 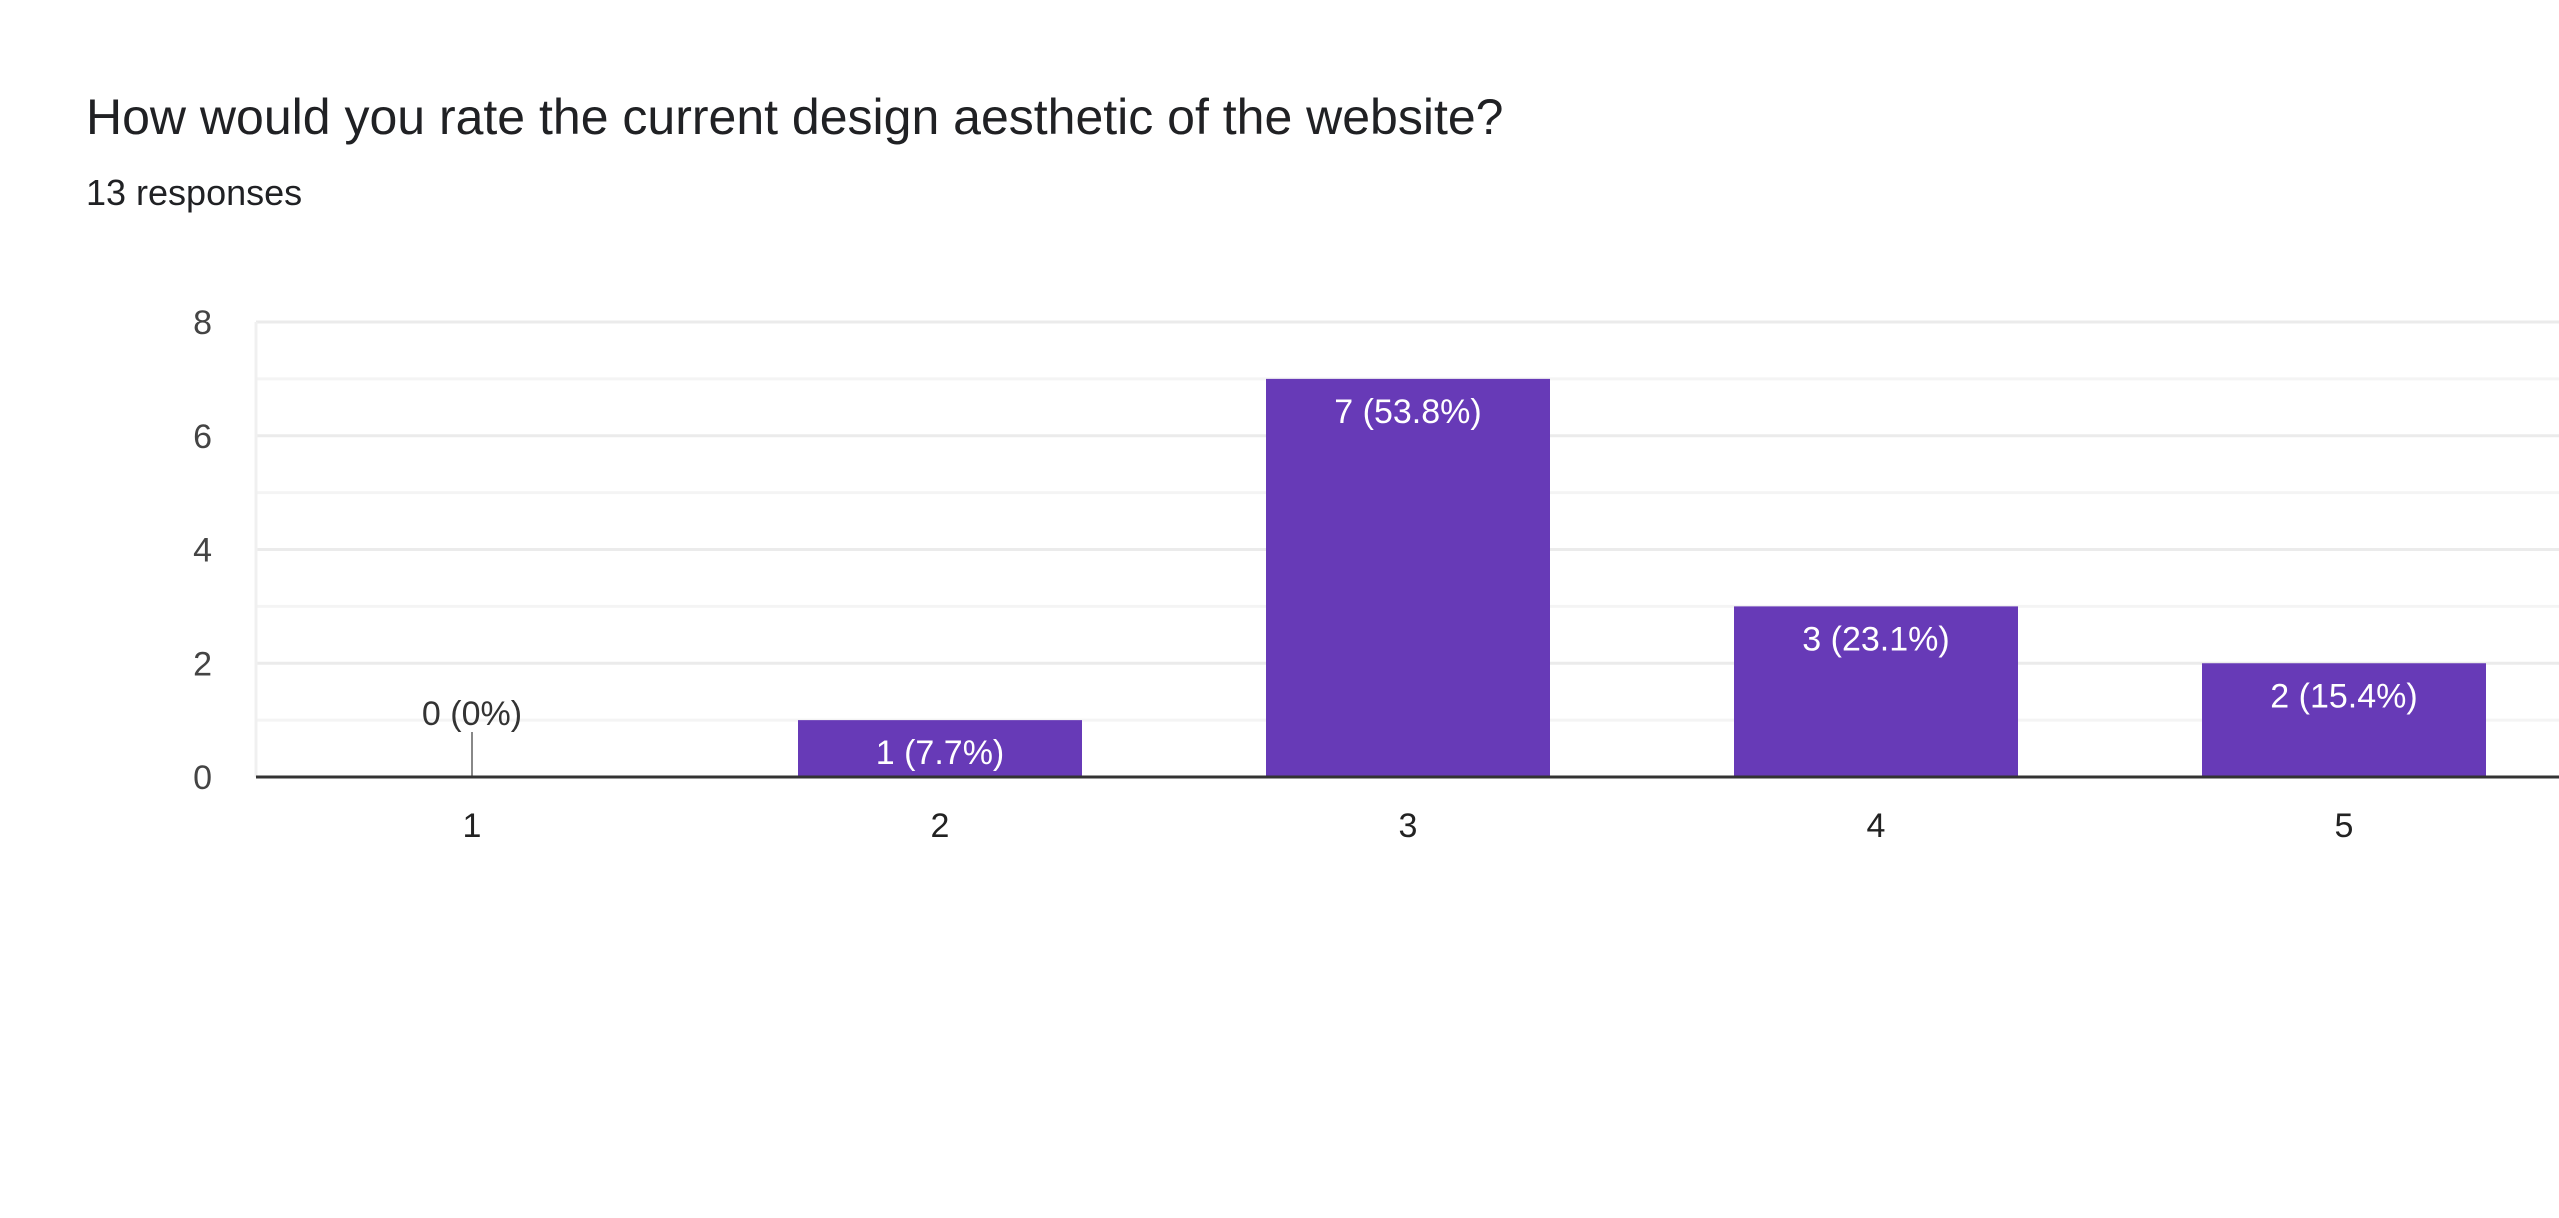 What do you see at coordinates (202, 437) in the screenshot?
I see `y-tick-label: 6` at bounding box center [202, 437].